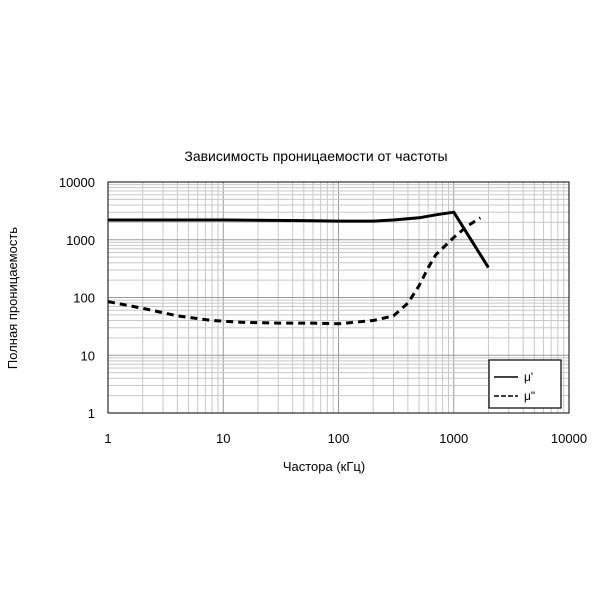 The image size is (600, 600). Describe the element at coordinates (80, 240) in the screenshot. I see `y-tick-label: 1000` at that location.